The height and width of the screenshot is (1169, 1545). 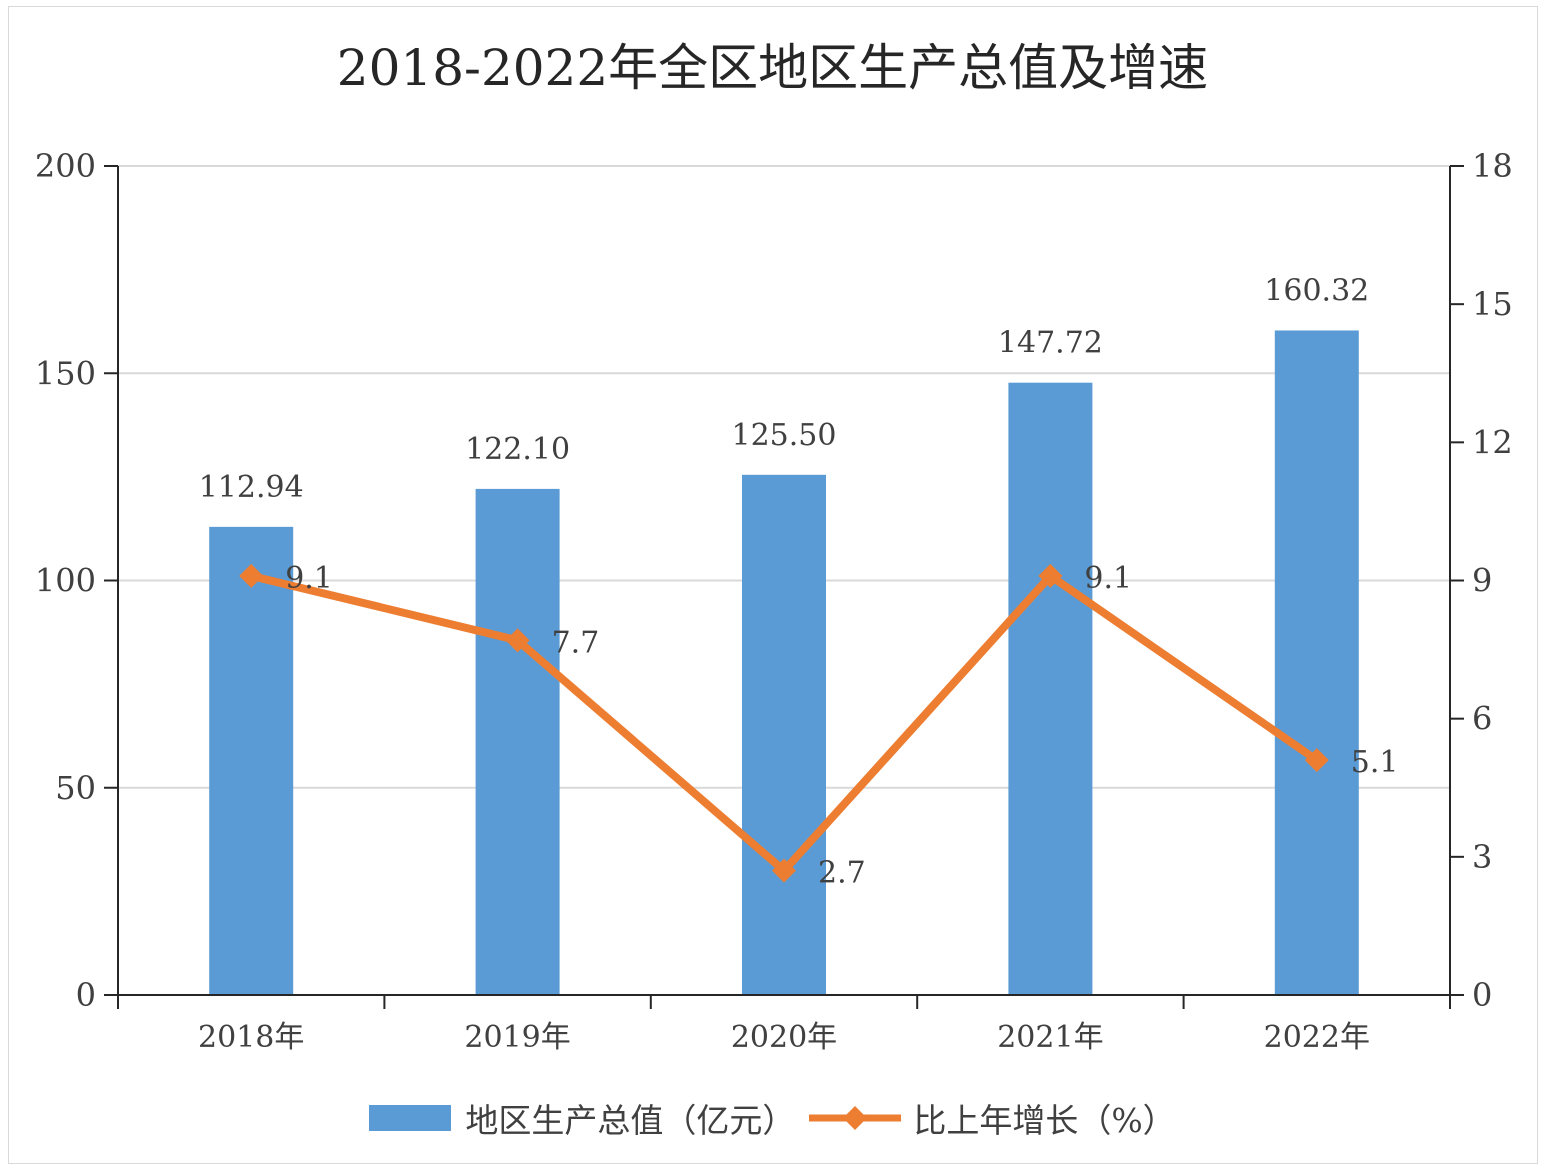 I want to click on y-left-tick-label: 50, so click(x=75, y=788).